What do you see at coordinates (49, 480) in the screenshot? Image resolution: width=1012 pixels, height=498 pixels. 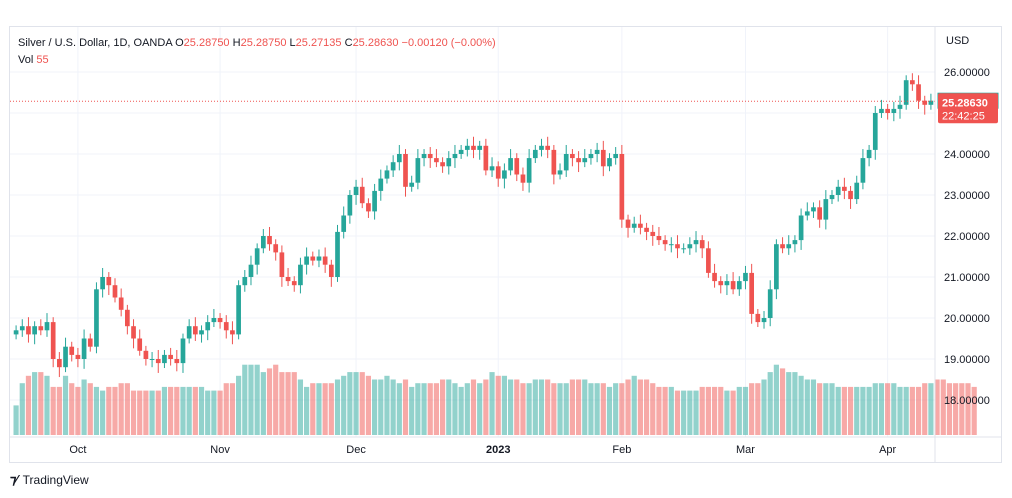 I see `tradingview-branding: ⁊⁄ TradingView` at bounding box center [49, 480].